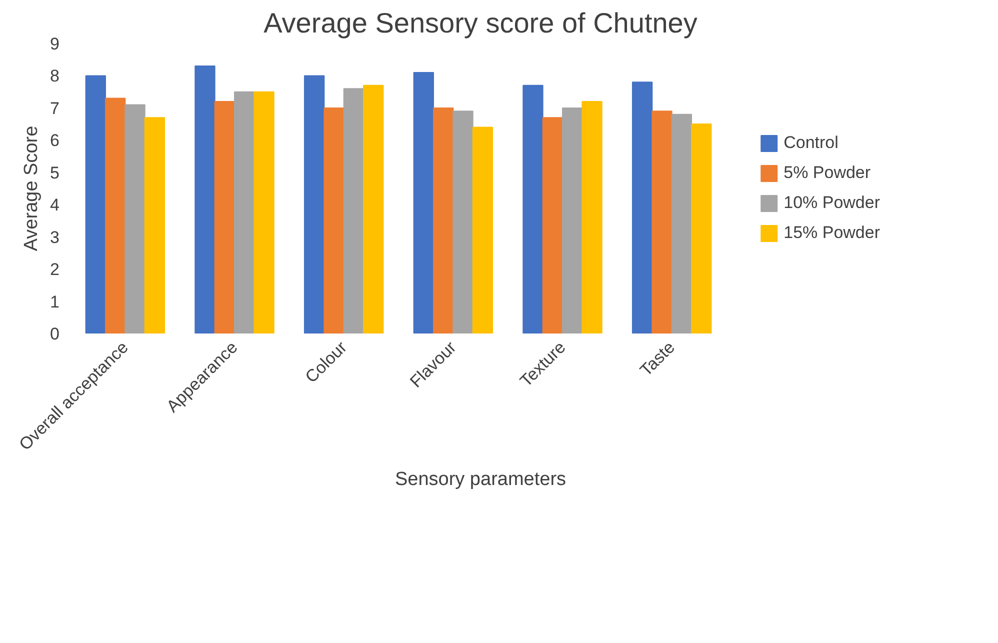  What do you see at coordinates (55, 172) in the screenshot?
I see `y-tick-label: 5` at bounding box center [55, 172].